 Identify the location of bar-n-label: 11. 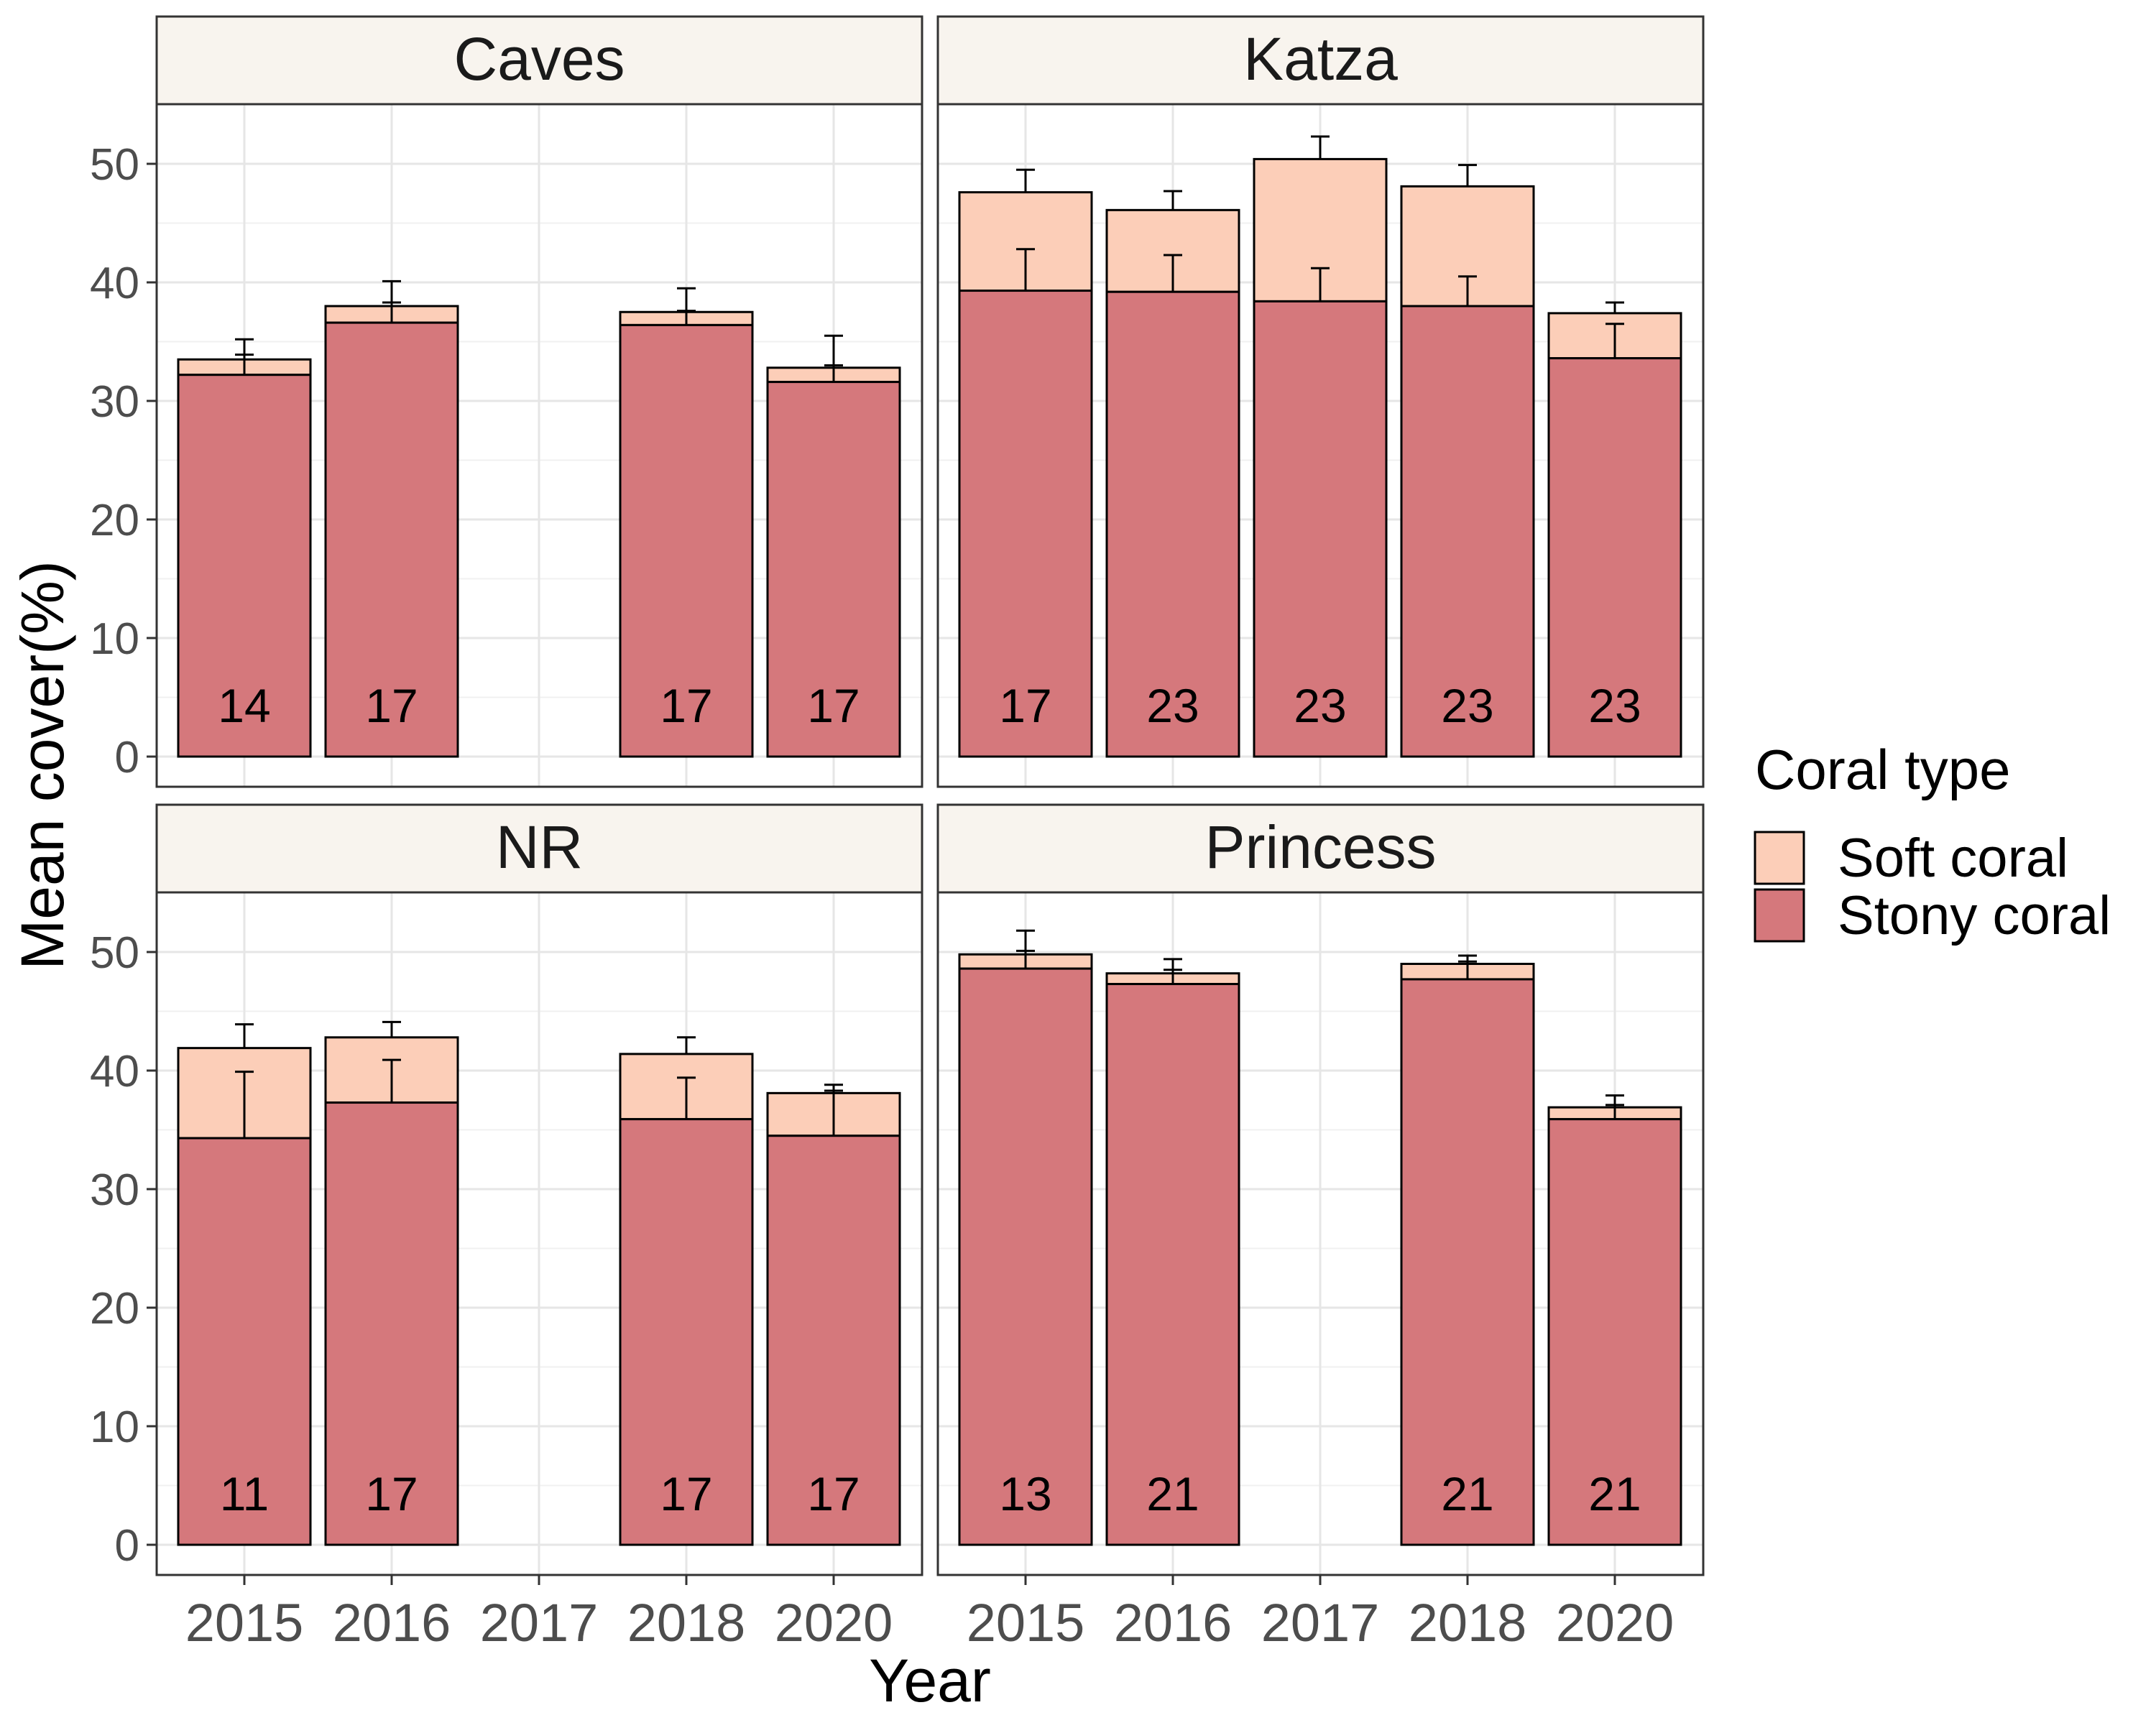
(245, 1494).